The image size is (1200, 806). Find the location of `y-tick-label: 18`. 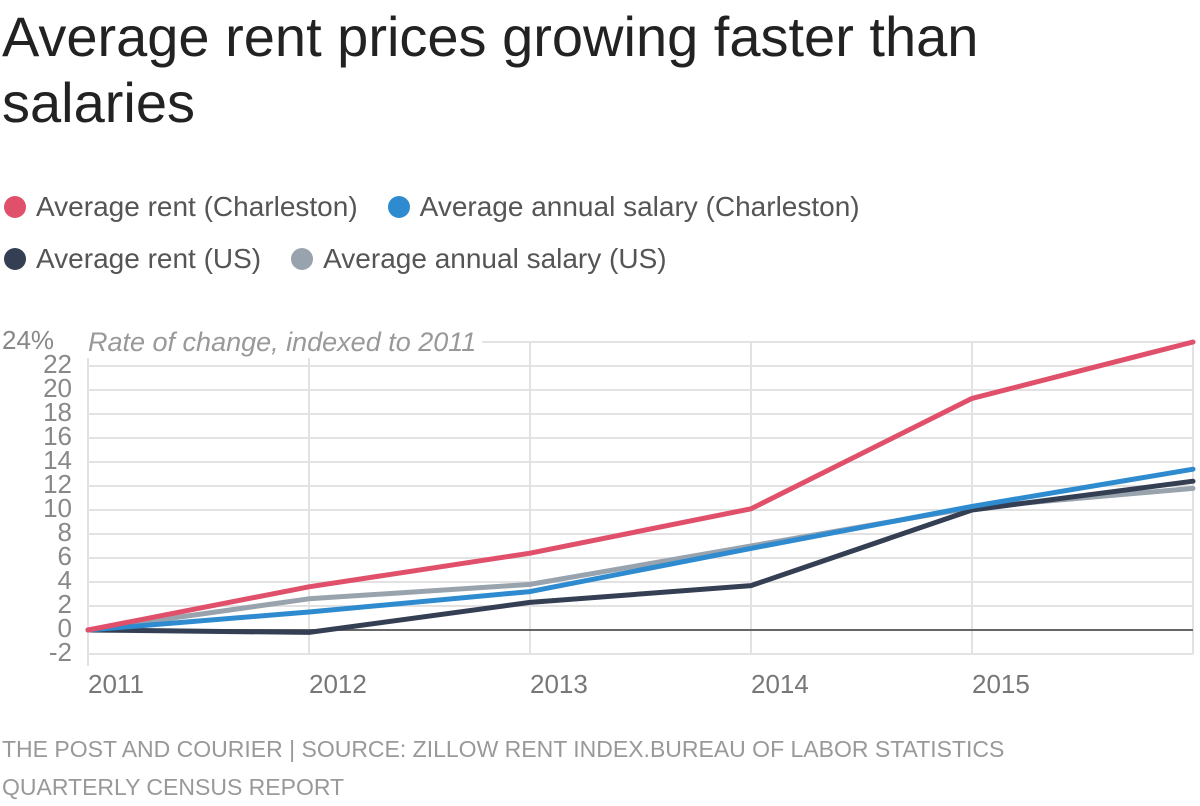

y-tick-label: 18 is located at coordinates (57, 412).